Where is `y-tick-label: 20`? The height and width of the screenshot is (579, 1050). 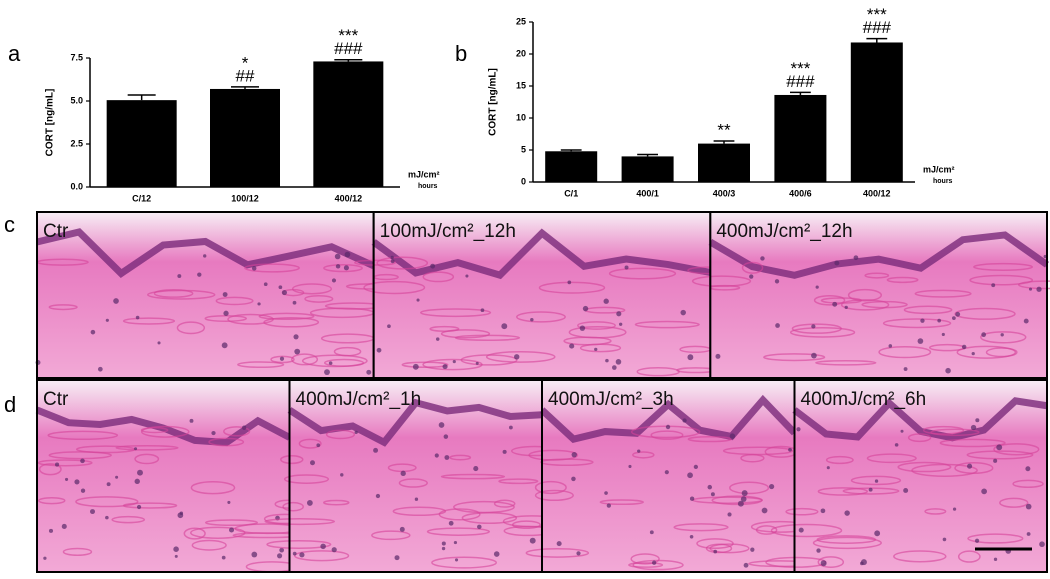
y-tick-label: 20 is located at coordinates (521, 53).